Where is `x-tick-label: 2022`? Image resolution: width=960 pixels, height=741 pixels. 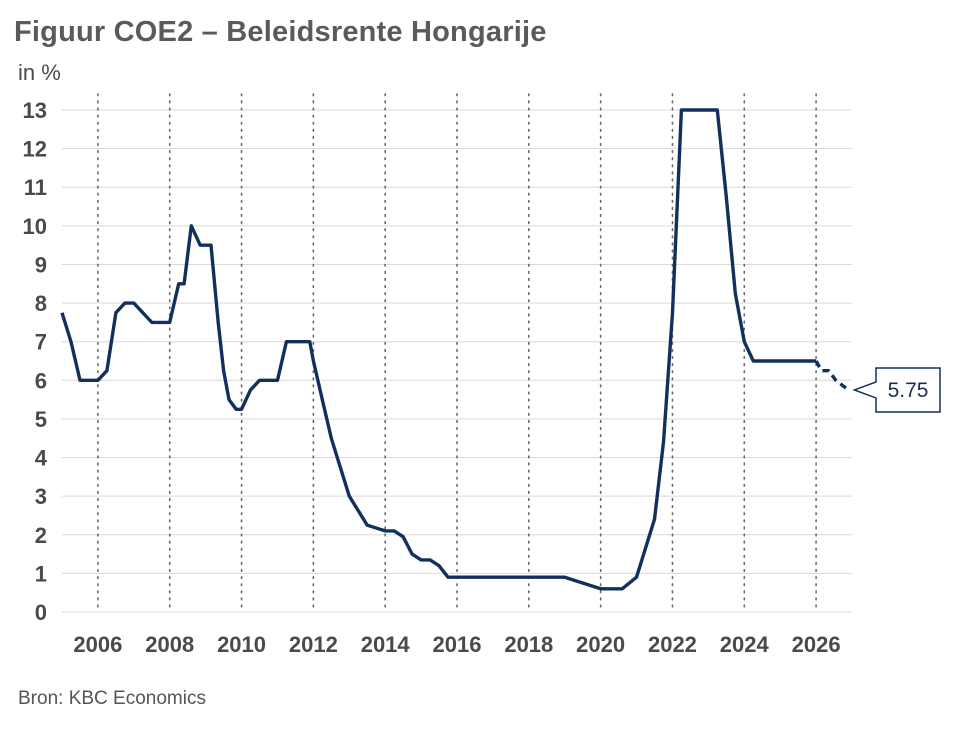 x-tick-label: 2022 is located at coordinates (672, 644).